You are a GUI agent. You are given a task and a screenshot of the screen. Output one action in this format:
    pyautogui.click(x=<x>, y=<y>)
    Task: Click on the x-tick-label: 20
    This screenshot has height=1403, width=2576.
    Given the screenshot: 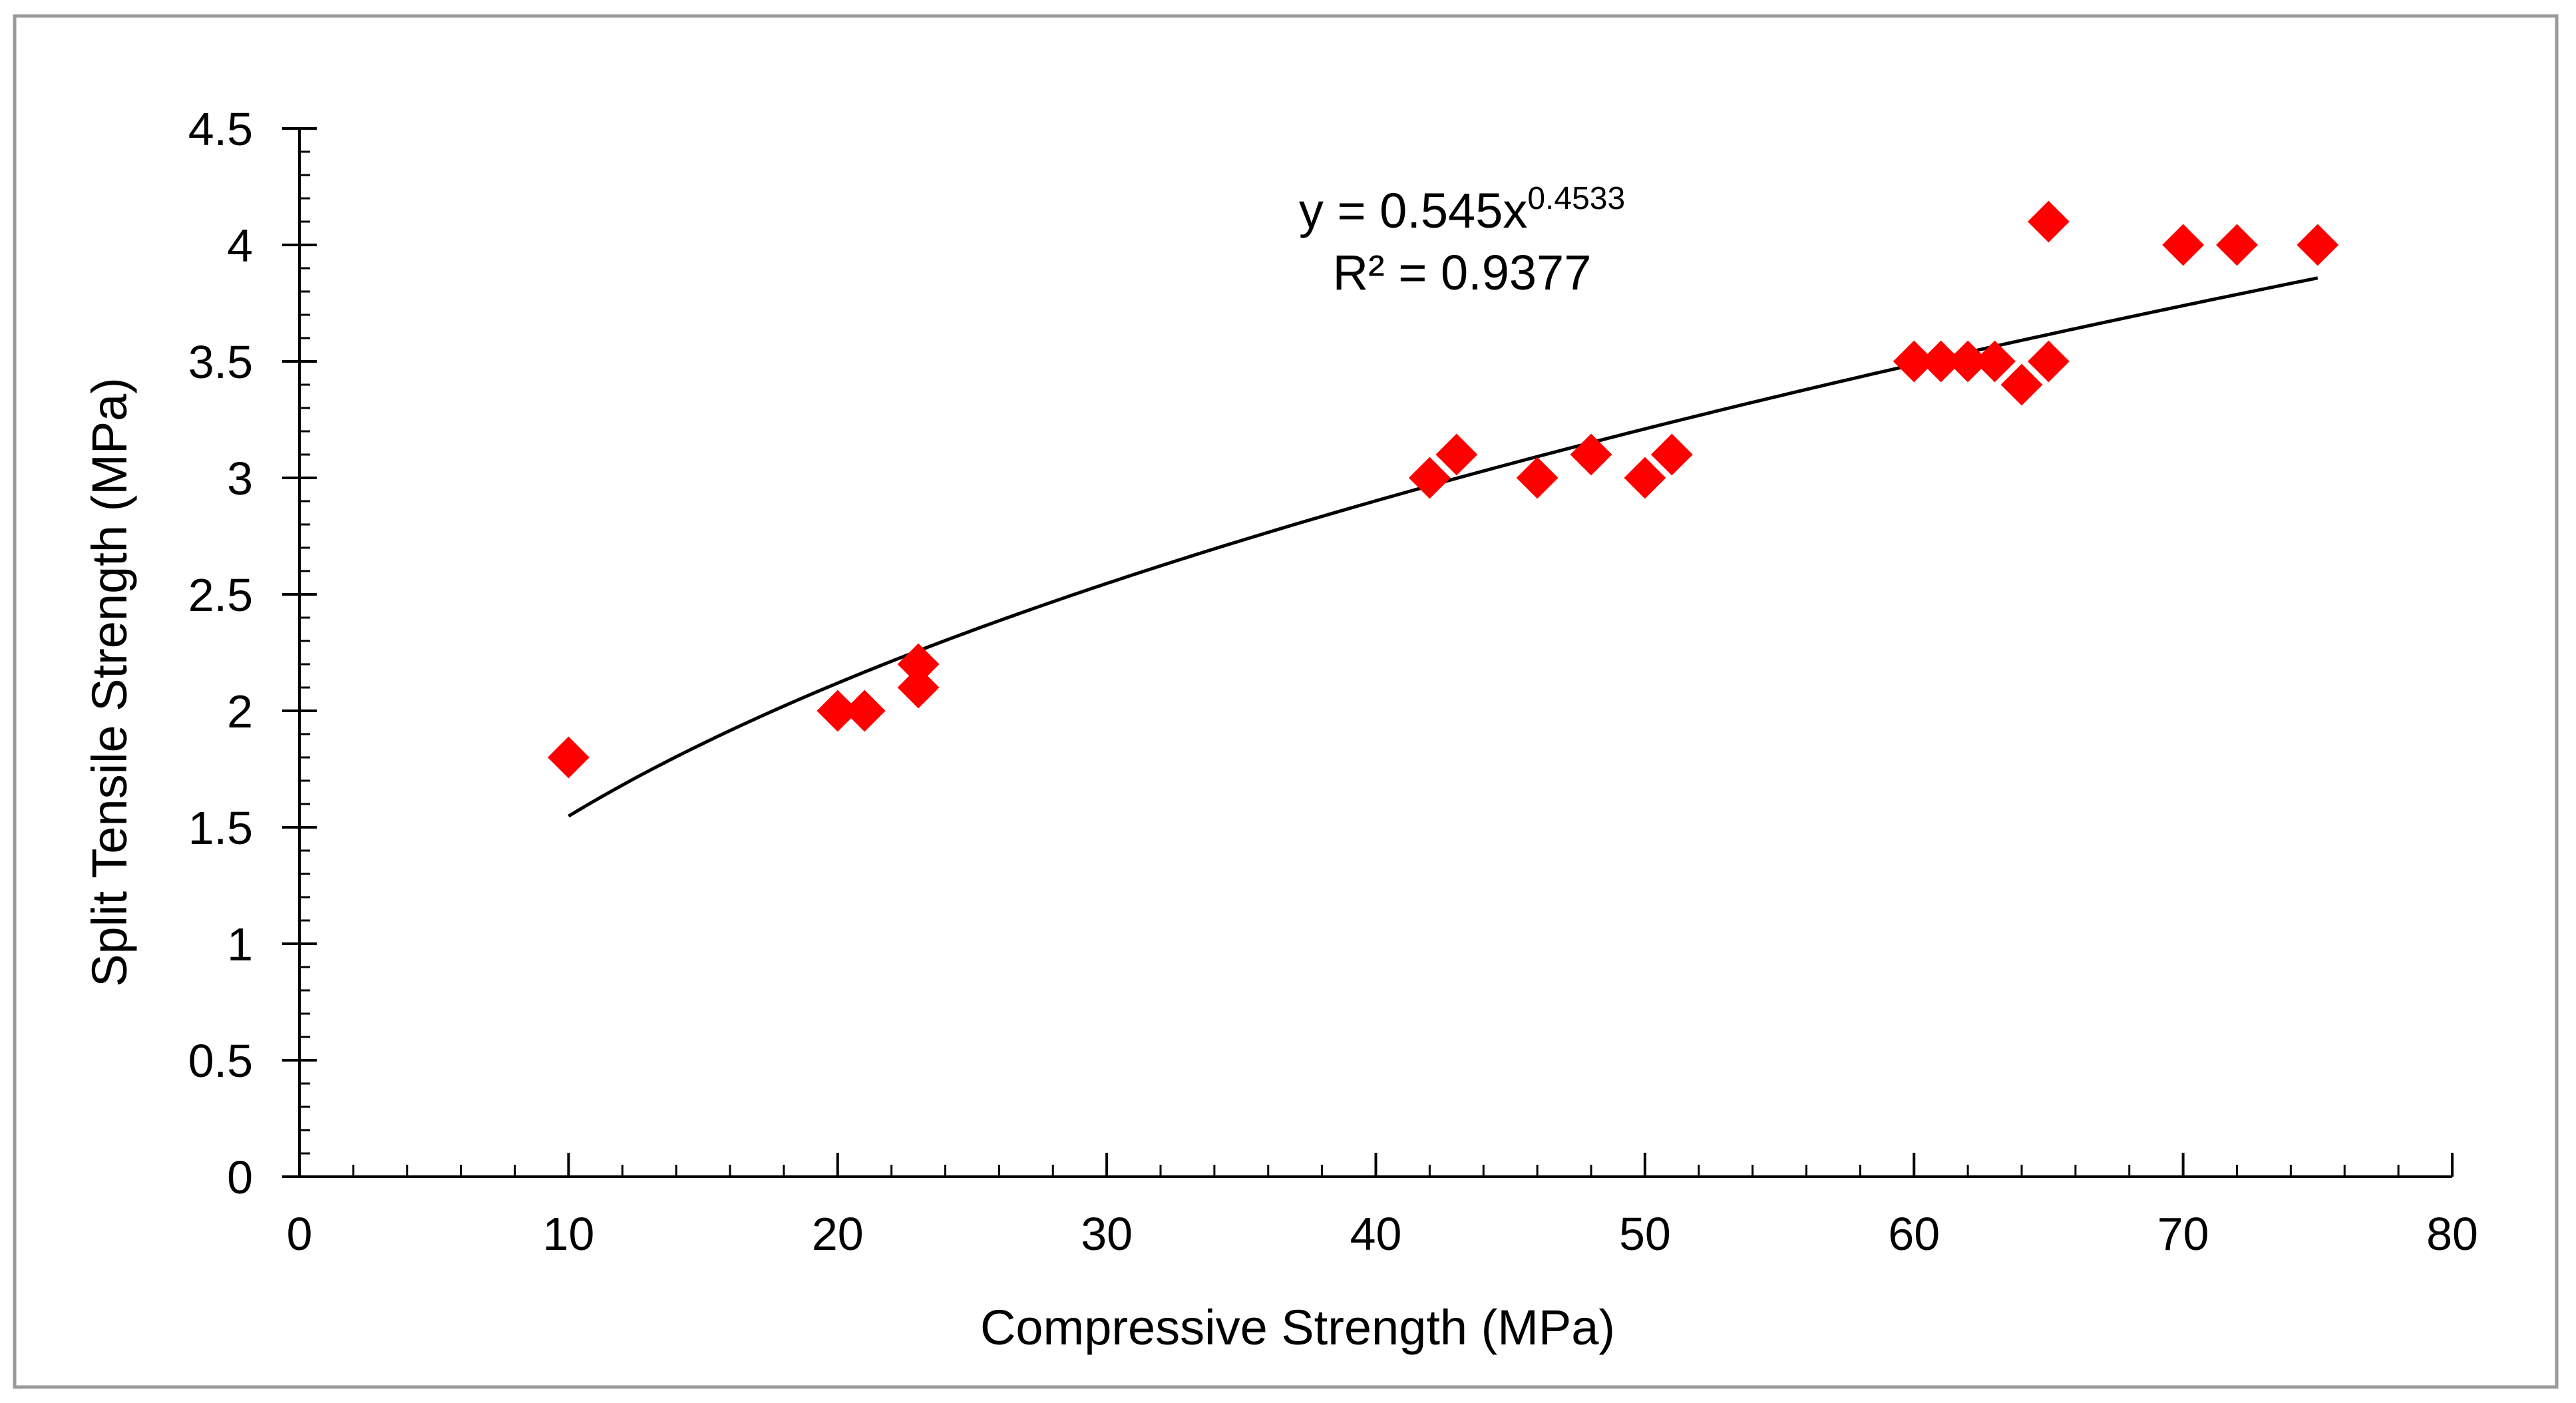 What is the action you would take?
    pyautogui.click(x=838, y=1234)
    